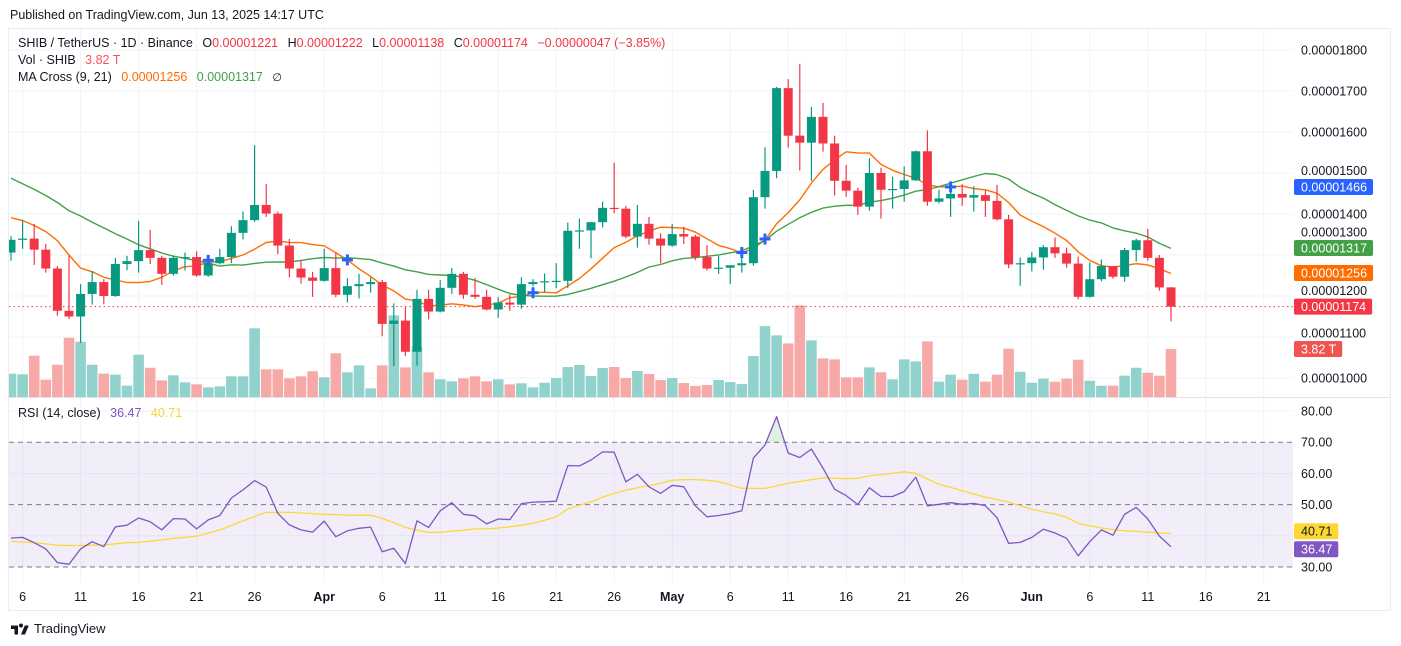 The width and height of the screenshot is (1401, 646). What do you see at coordinates (207, 43) in the screenshot?
I see `open-key: O` at bounding box center [207, 43].